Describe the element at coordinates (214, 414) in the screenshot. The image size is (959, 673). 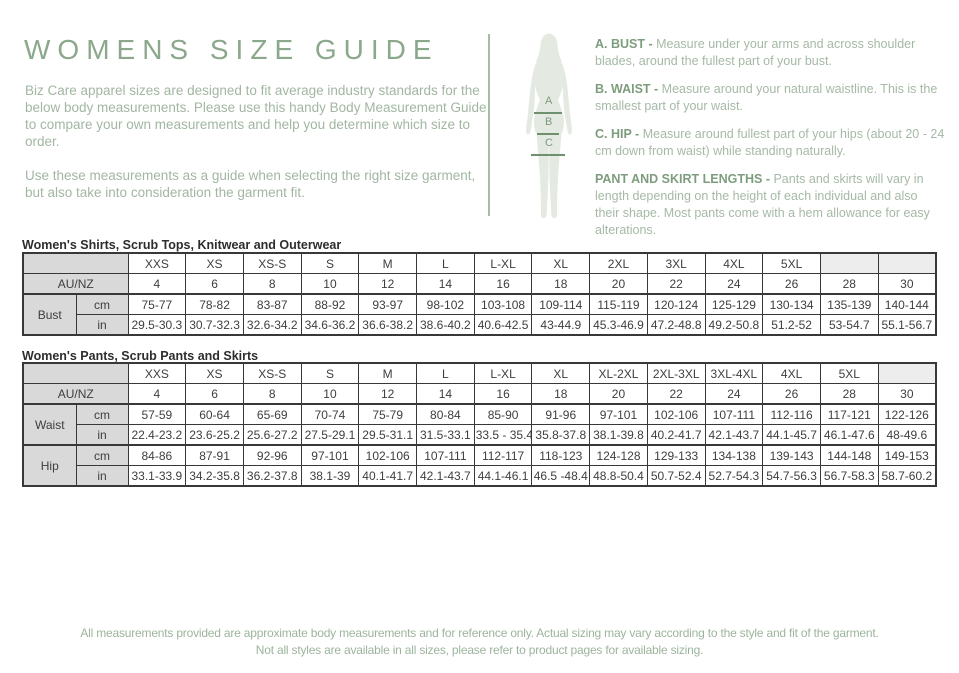
I see `waist-cm-value: 60-64` at that location.